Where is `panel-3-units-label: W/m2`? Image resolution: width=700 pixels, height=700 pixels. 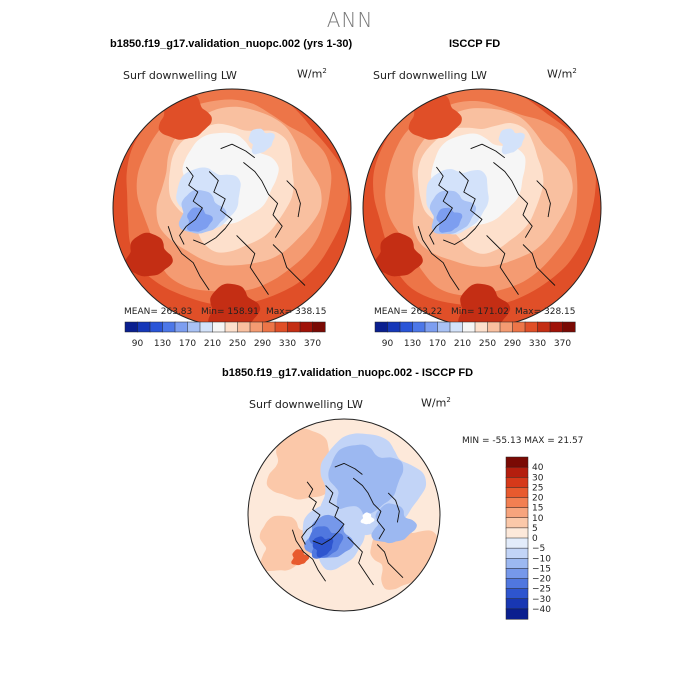 panel-3-units-label: W/m2 is located at coordinates (436, 403).